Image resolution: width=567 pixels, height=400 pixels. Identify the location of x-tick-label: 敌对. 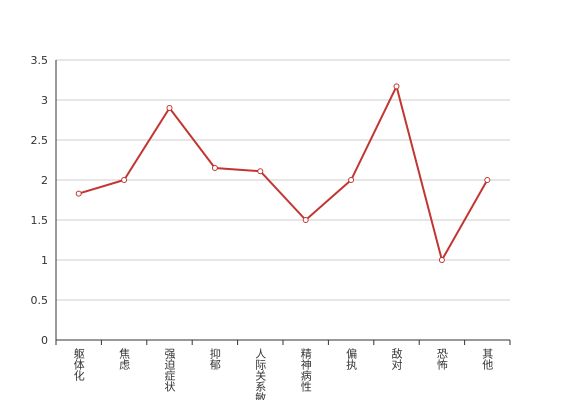
(396, 358).